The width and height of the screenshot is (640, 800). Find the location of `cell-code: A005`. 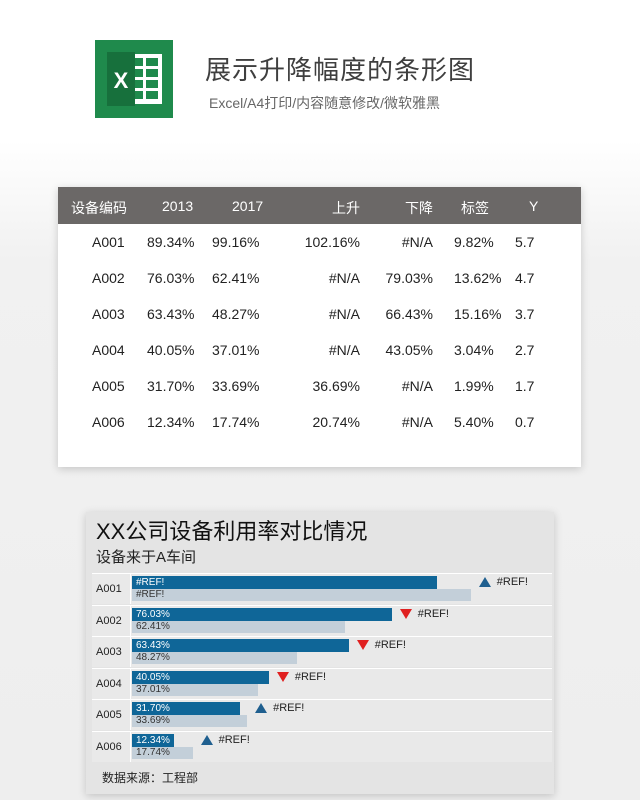

cell-code: A005 is located at coordinates (108, 386).